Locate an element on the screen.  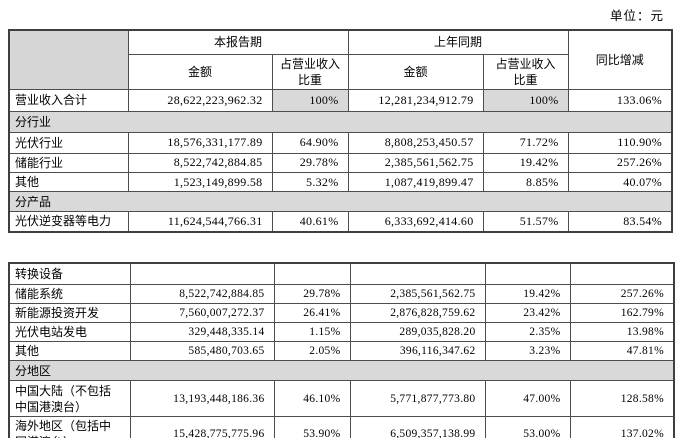
amount-prior: 6,333,692,414.60 is located at coordinates (415, 222).